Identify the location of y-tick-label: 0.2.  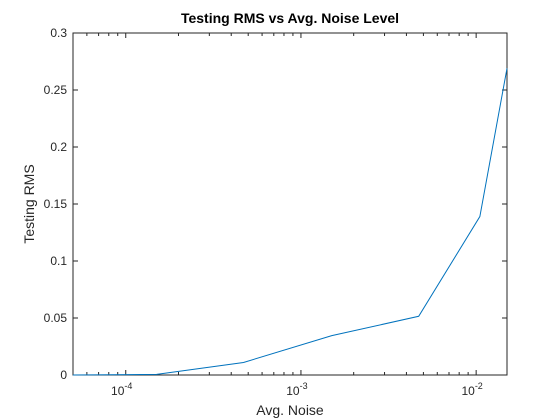
(58, 147).